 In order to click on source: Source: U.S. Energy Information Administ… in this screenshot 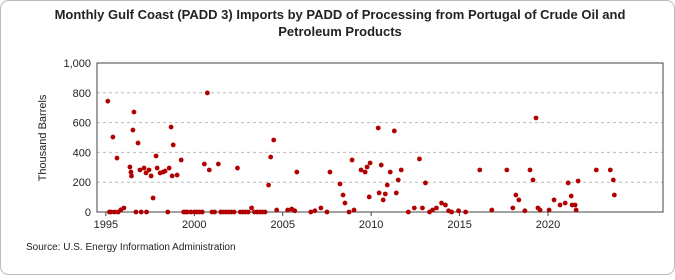, I will do `click(131, 247)`.